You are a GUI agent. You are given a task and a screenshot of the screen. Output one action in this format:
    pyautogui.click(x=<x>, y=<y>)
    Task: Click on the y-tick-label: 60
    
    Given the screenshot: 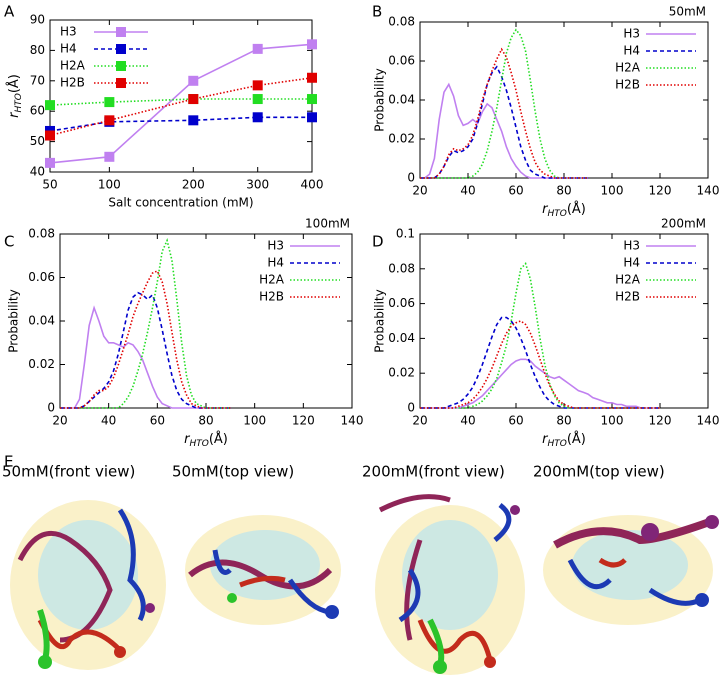 What is the action you would take?
    pyautogui.click(x=37, y=111)
    